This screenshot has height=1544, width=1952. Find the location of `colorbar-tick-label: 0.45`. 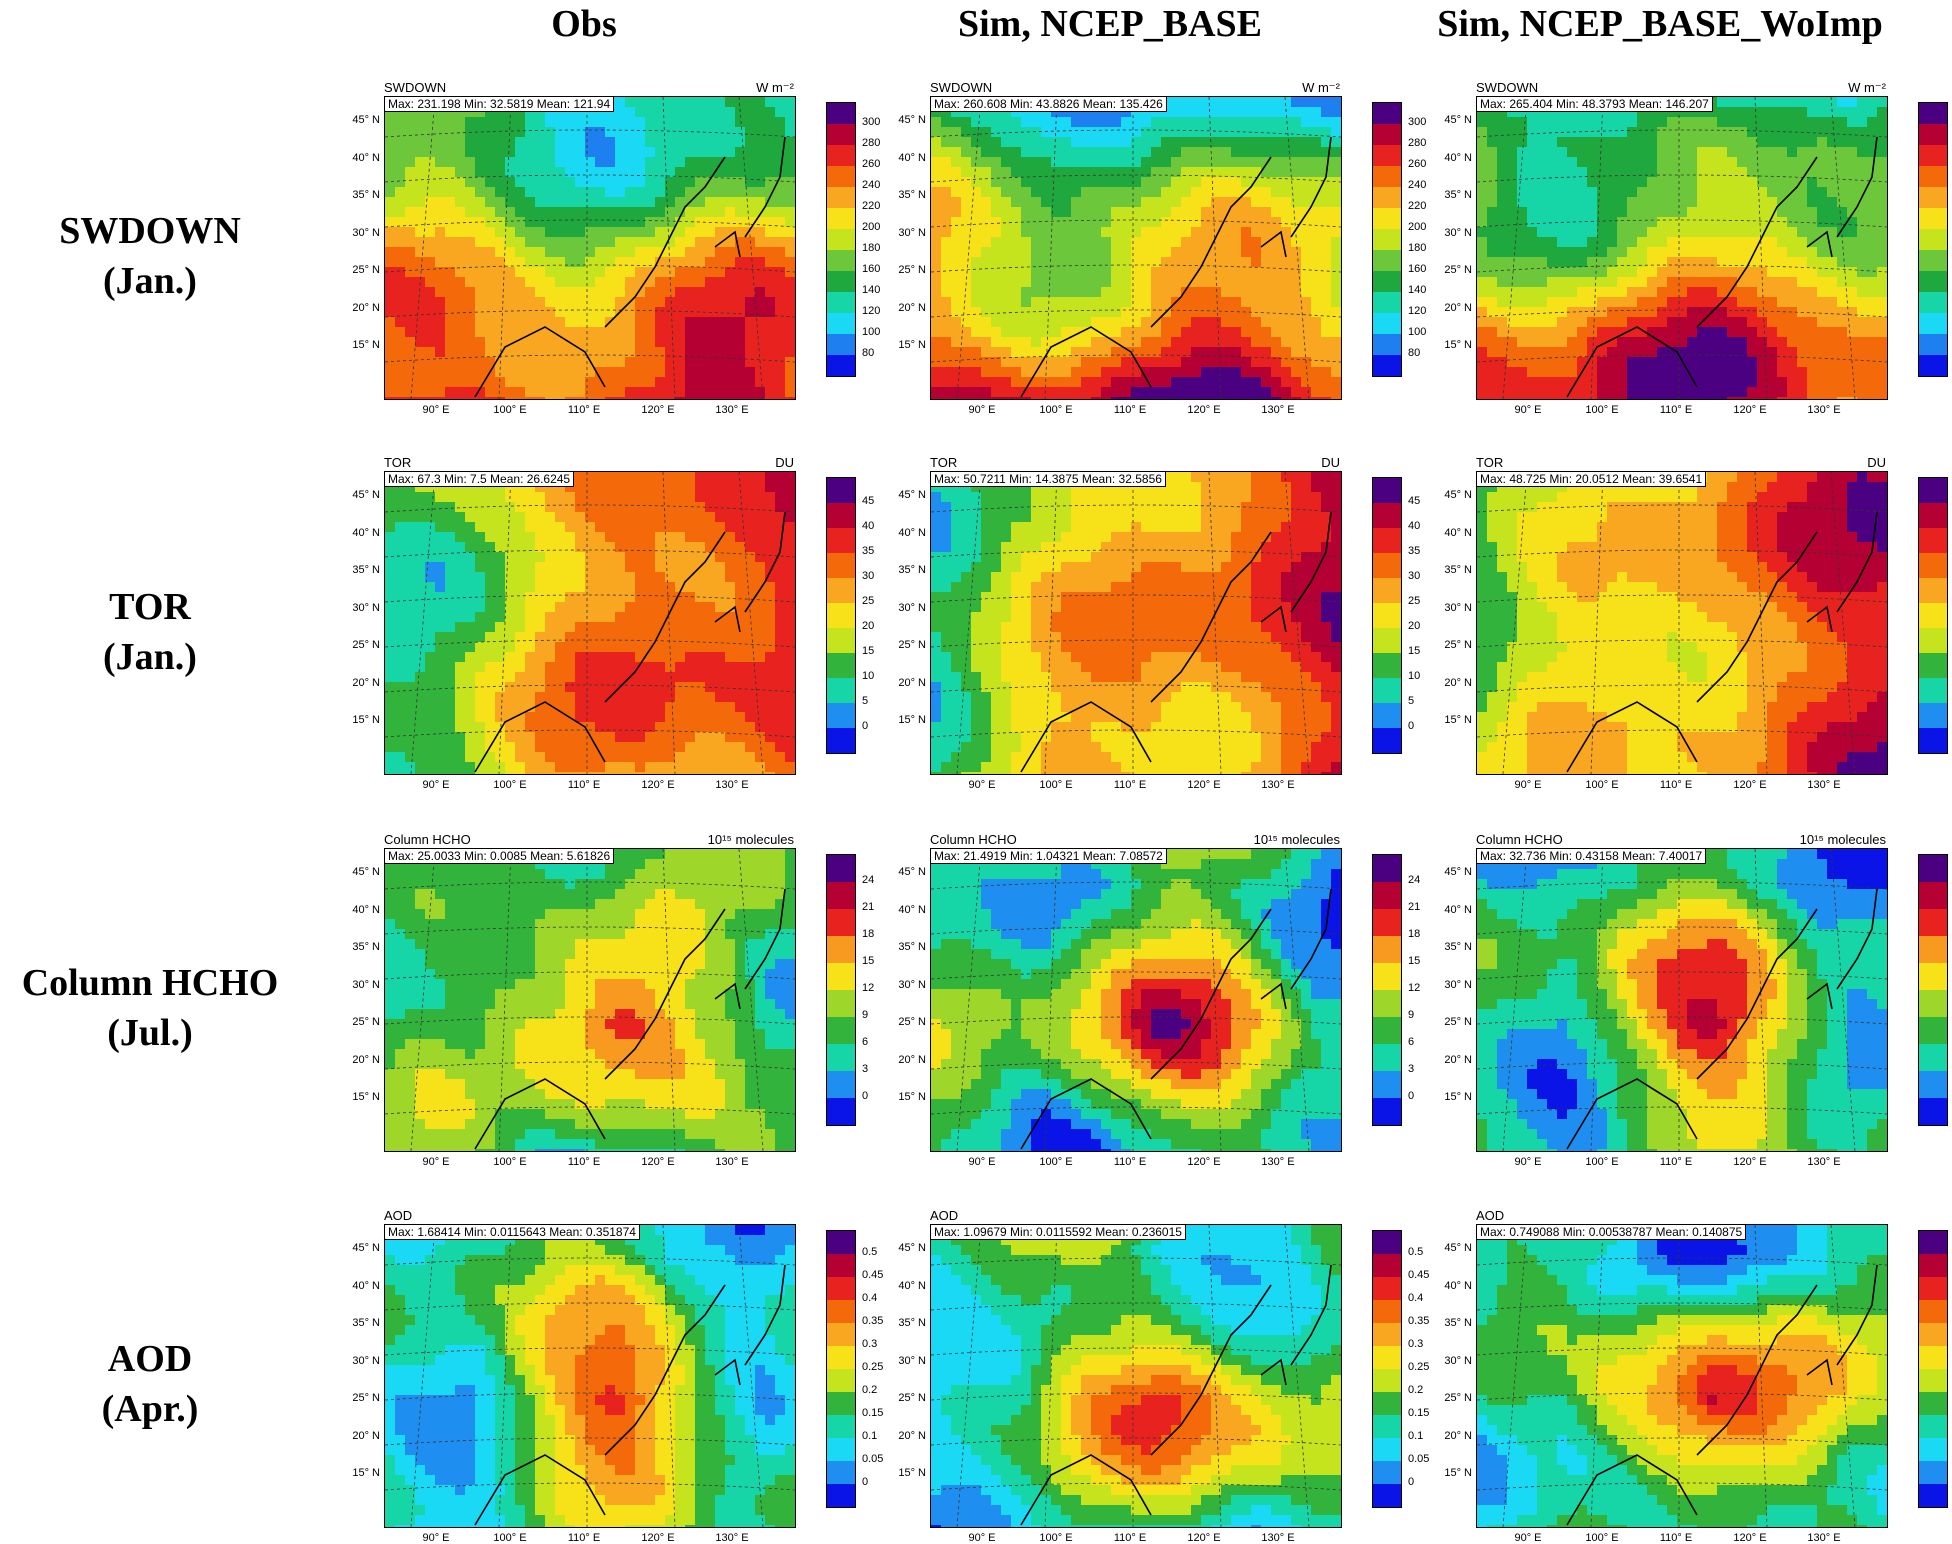

colorbar-tick-label: 0.45 is located at coordinates (1419, 1275).